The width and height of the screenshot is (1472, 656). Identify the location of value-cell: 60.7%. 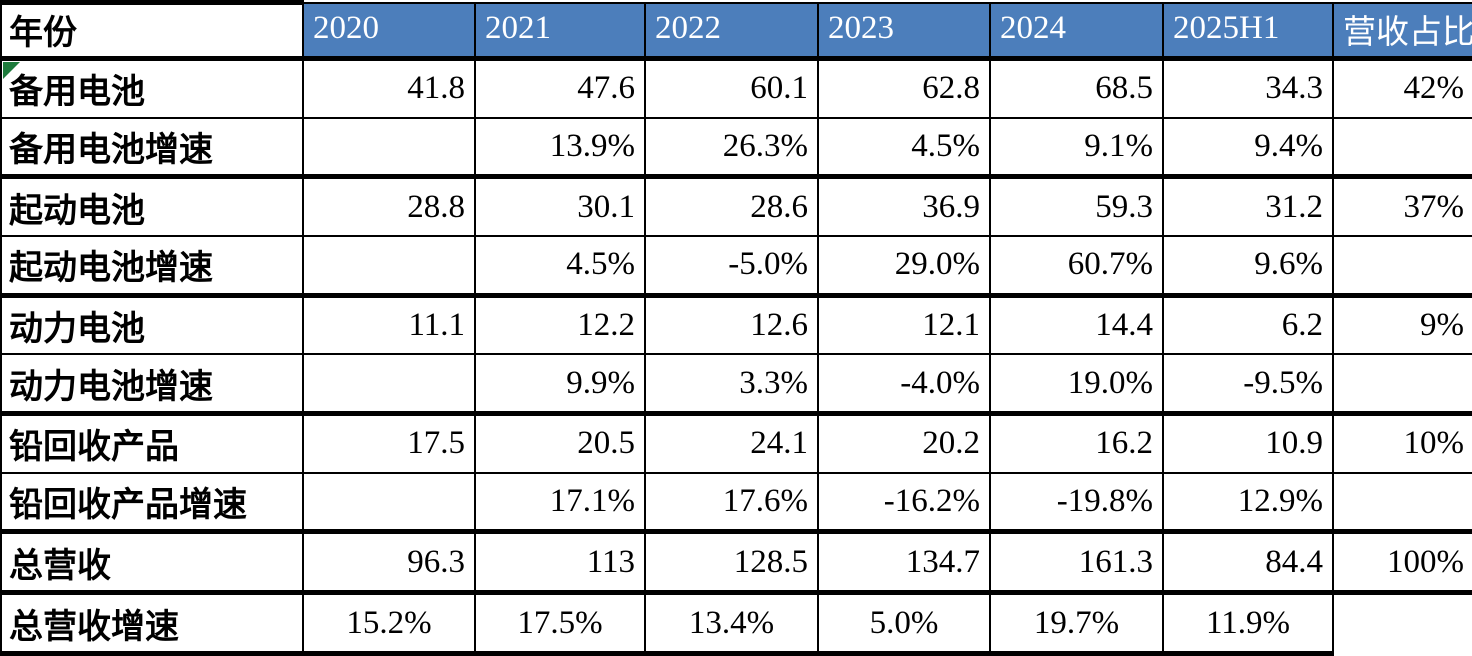
(1076, 266).